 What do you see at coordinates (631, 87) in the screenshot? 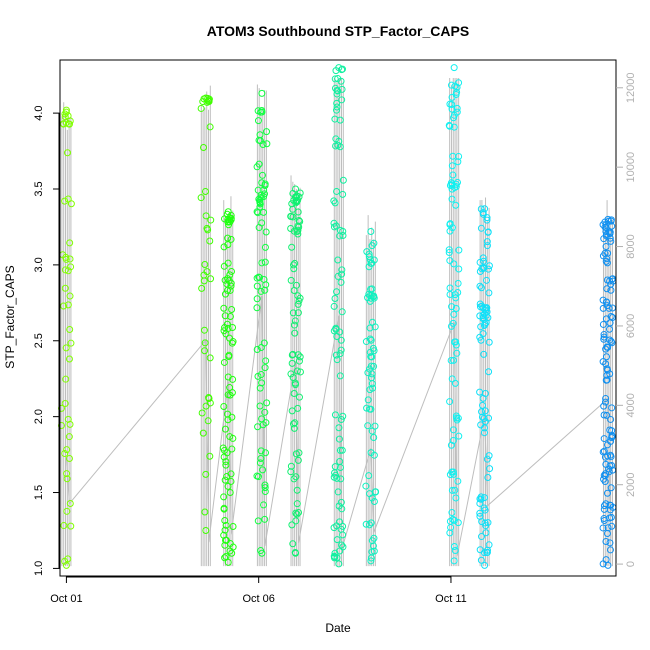
I see `y2-tick-label: 12000` at bounding box center [631, 87].